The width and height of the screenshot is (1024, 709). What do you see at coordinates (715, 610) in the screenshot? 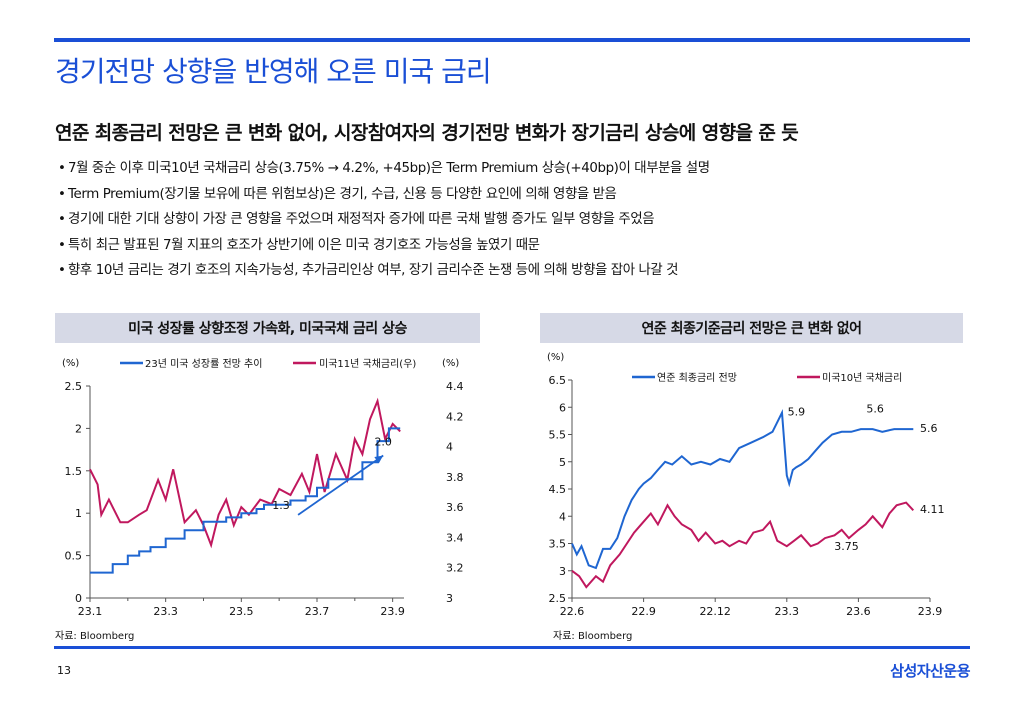
I see `x-tick-label: 22.12` at bounding box center [715, 610].